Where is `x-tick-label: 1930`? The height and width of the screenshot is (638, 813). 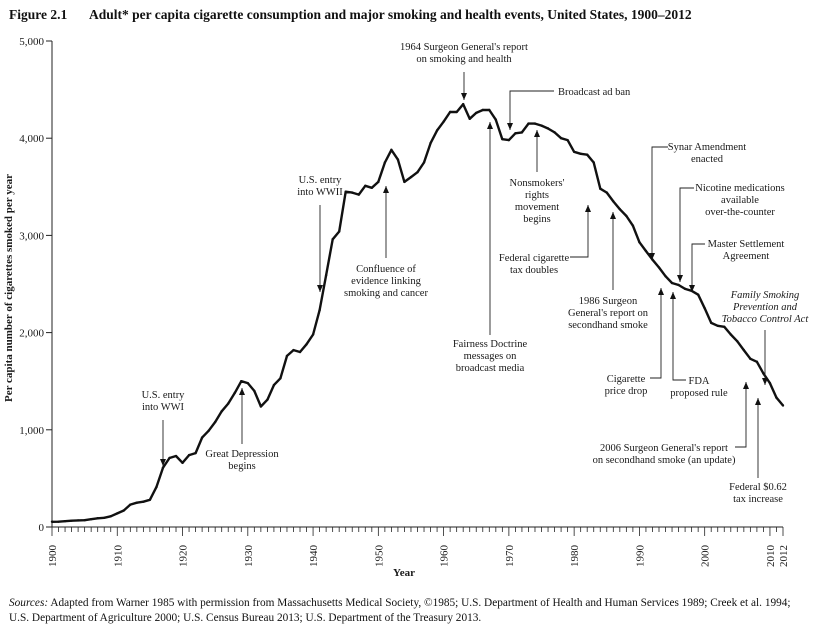
x-tick-label: 1930 is located at coordinates (249, 556).